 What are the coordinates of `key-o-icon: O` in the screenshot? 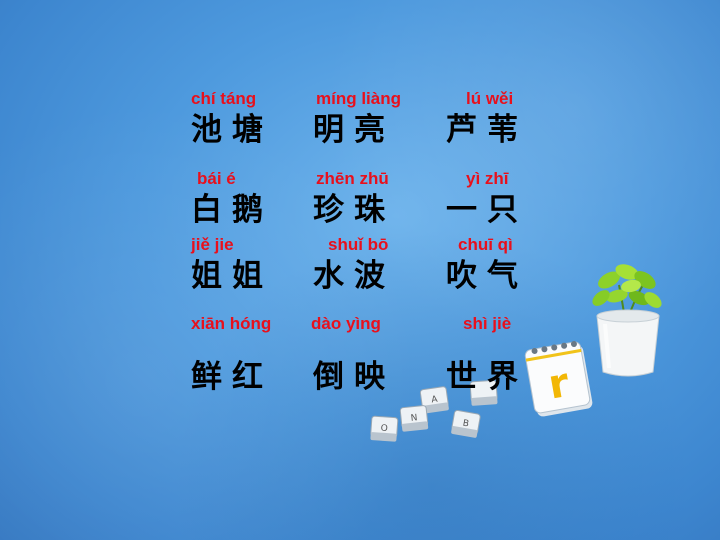 It's located at (384, 428).